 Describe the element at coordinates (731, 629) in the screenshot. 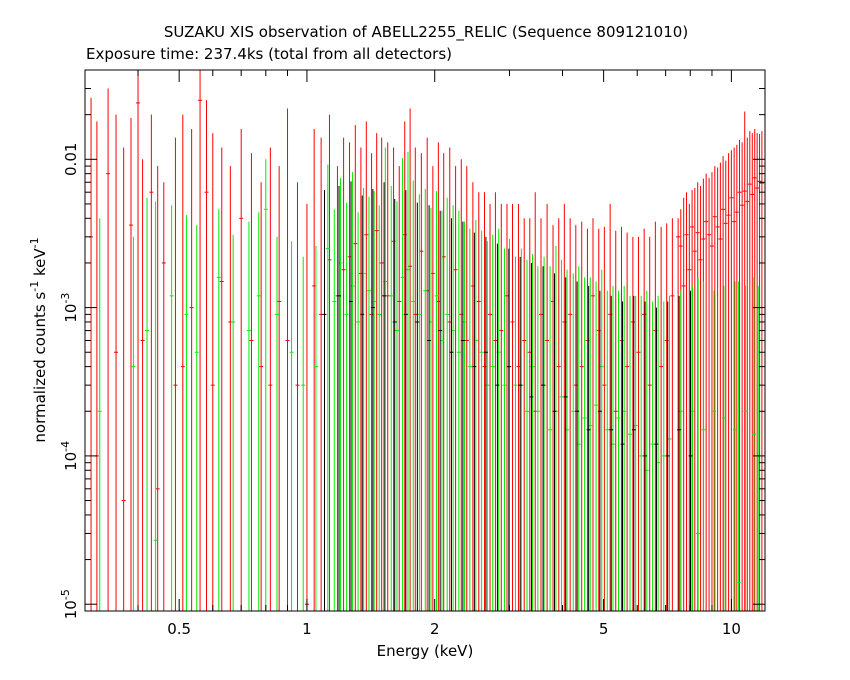

I see `x-tick-label: 10` at that location.